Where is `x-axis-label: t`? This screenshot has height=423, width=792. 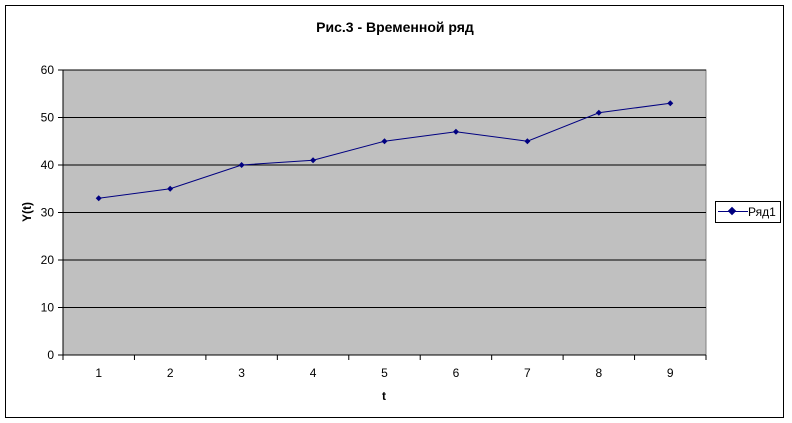 x-axis-label: t is located at coordinates (384, 396).